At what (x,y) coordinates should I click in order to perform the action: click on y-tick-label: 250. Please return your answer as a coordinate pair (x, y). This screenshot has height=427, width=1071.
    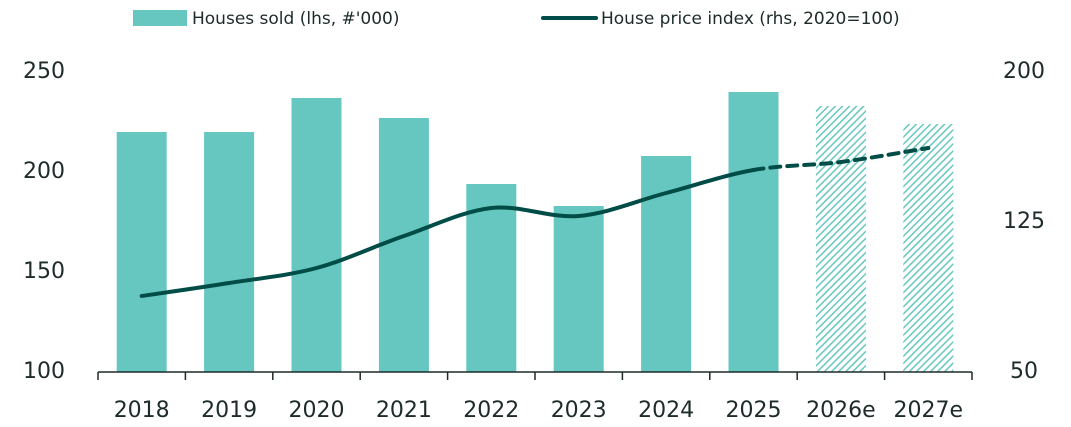
    Looking at the image, I should click on (44, 71).